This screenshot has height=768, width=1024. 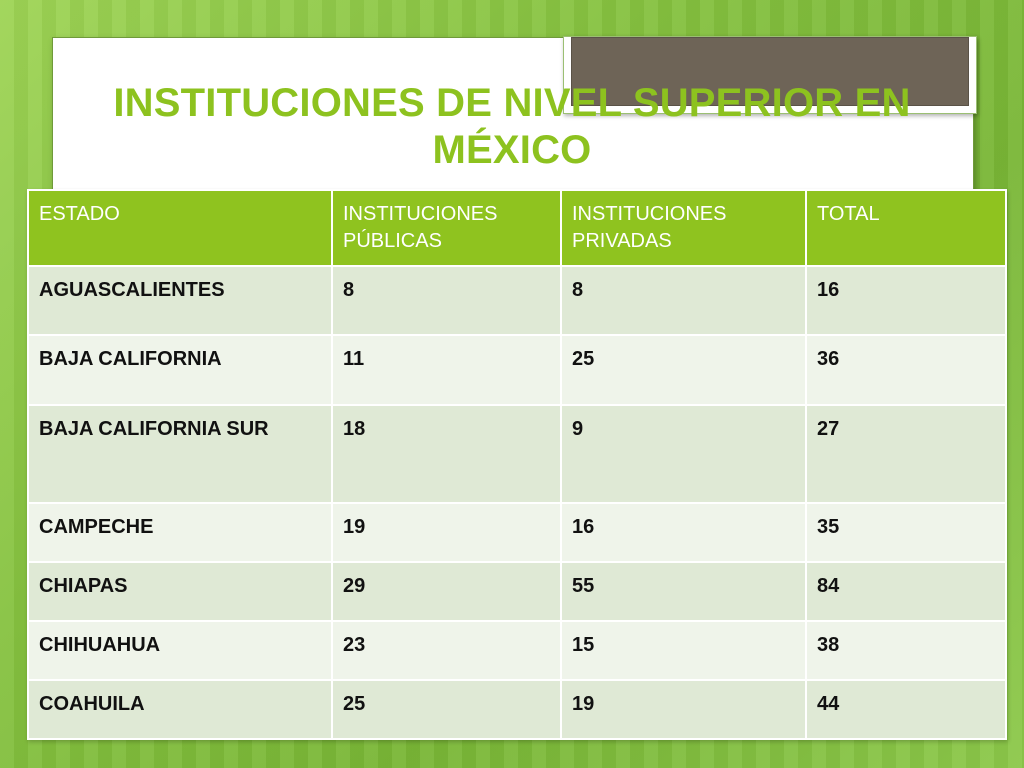 I want to click on cell-publicas: 8, so click(x=446, y=300).